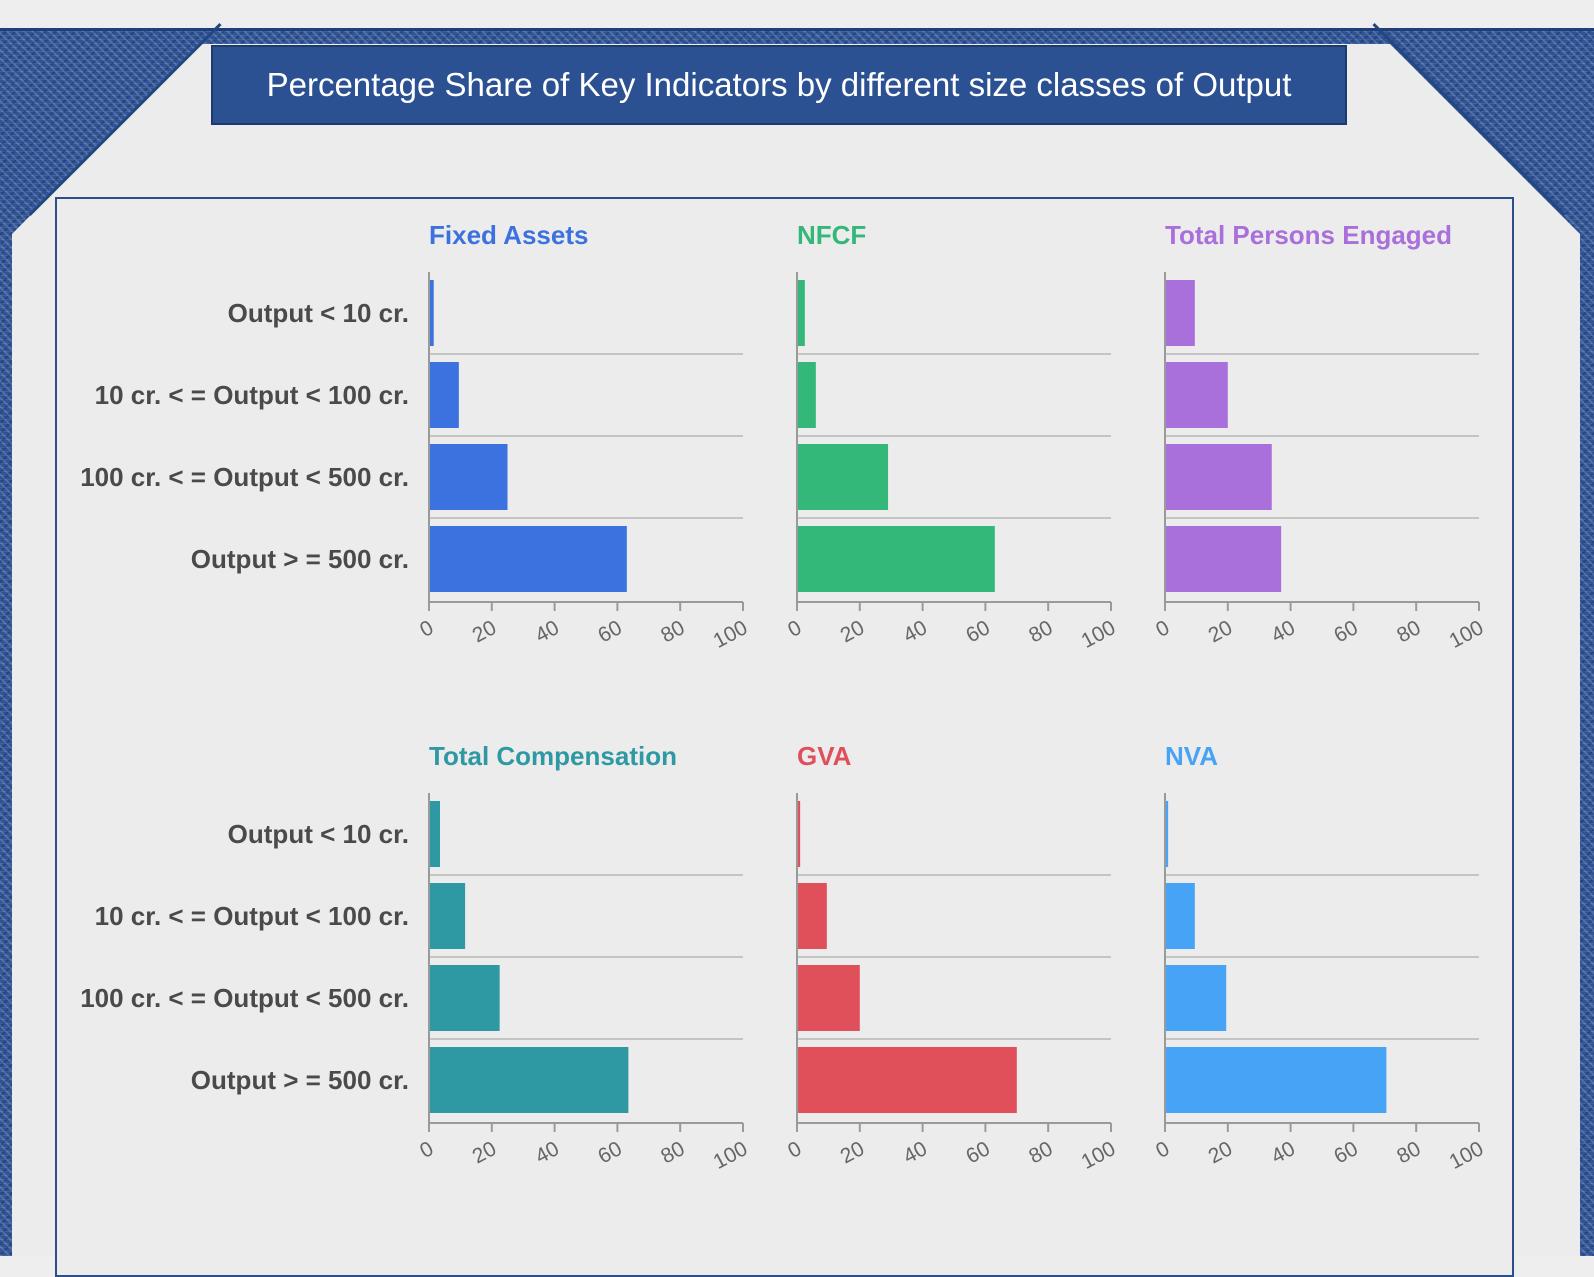 The width and height of the screenshot is (1594, 1277). Describe the element at coordinates (806, 395) in the screenshot. I see `bar-nfcf-10-cr-output-100-cr` at that location.